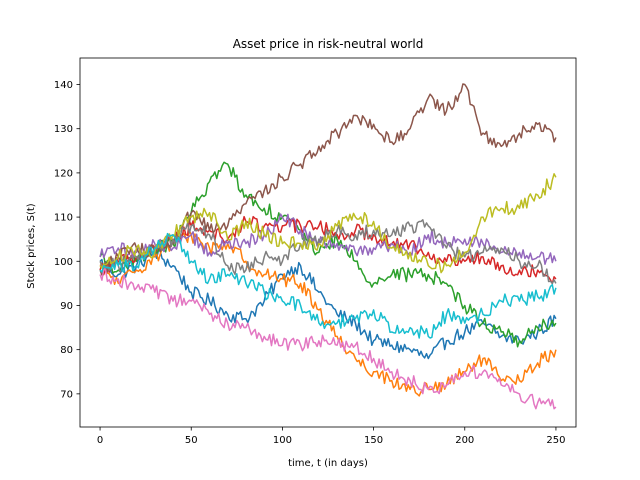 The image size is (640, 480). Describe the element at coordinates (63, 262) in the screenshot. I see `y-tick-label: 100` at that location.